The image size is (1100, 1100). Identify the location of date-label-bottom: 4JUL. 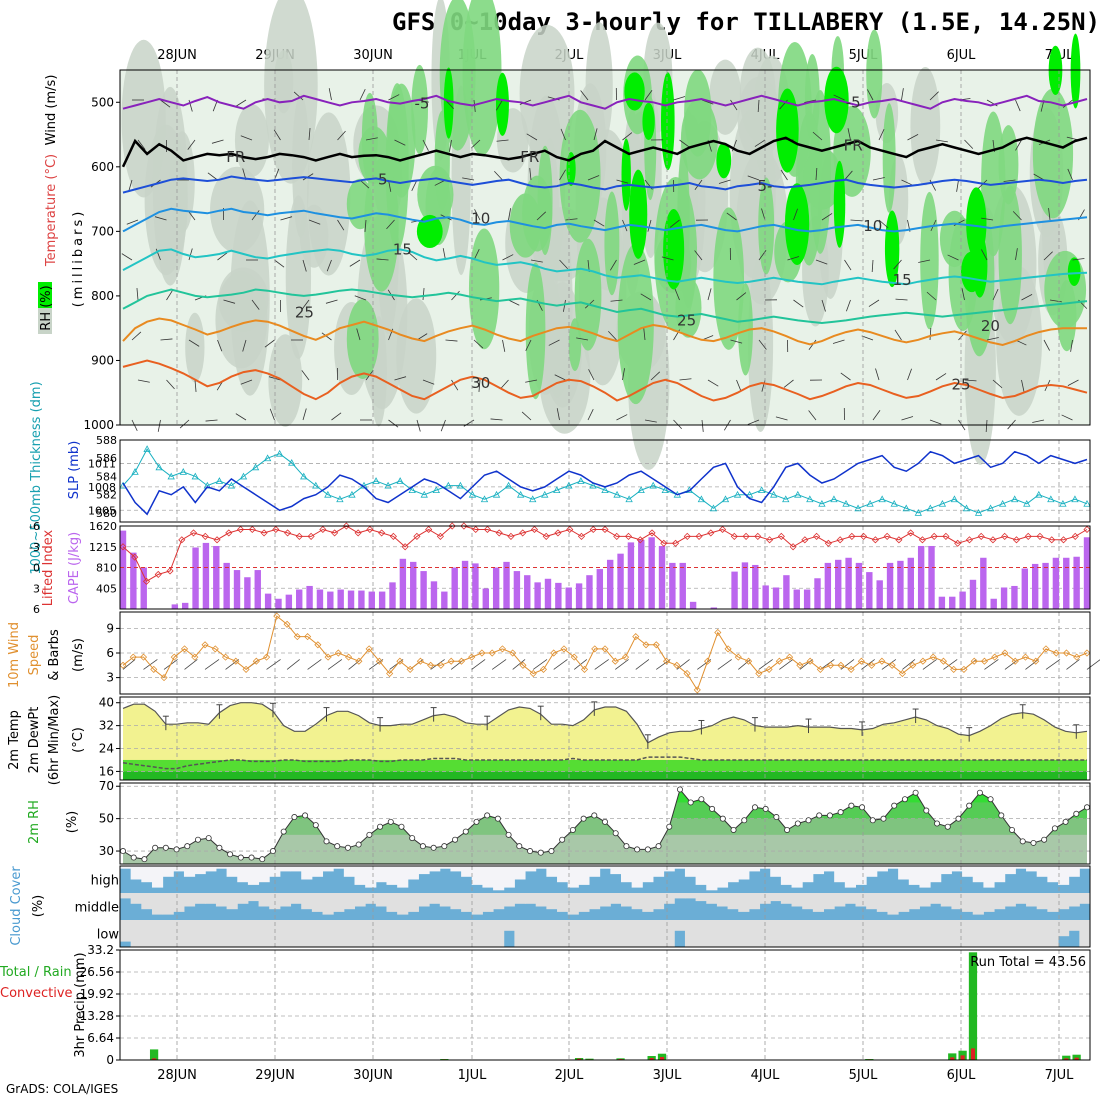
(766, 1075).